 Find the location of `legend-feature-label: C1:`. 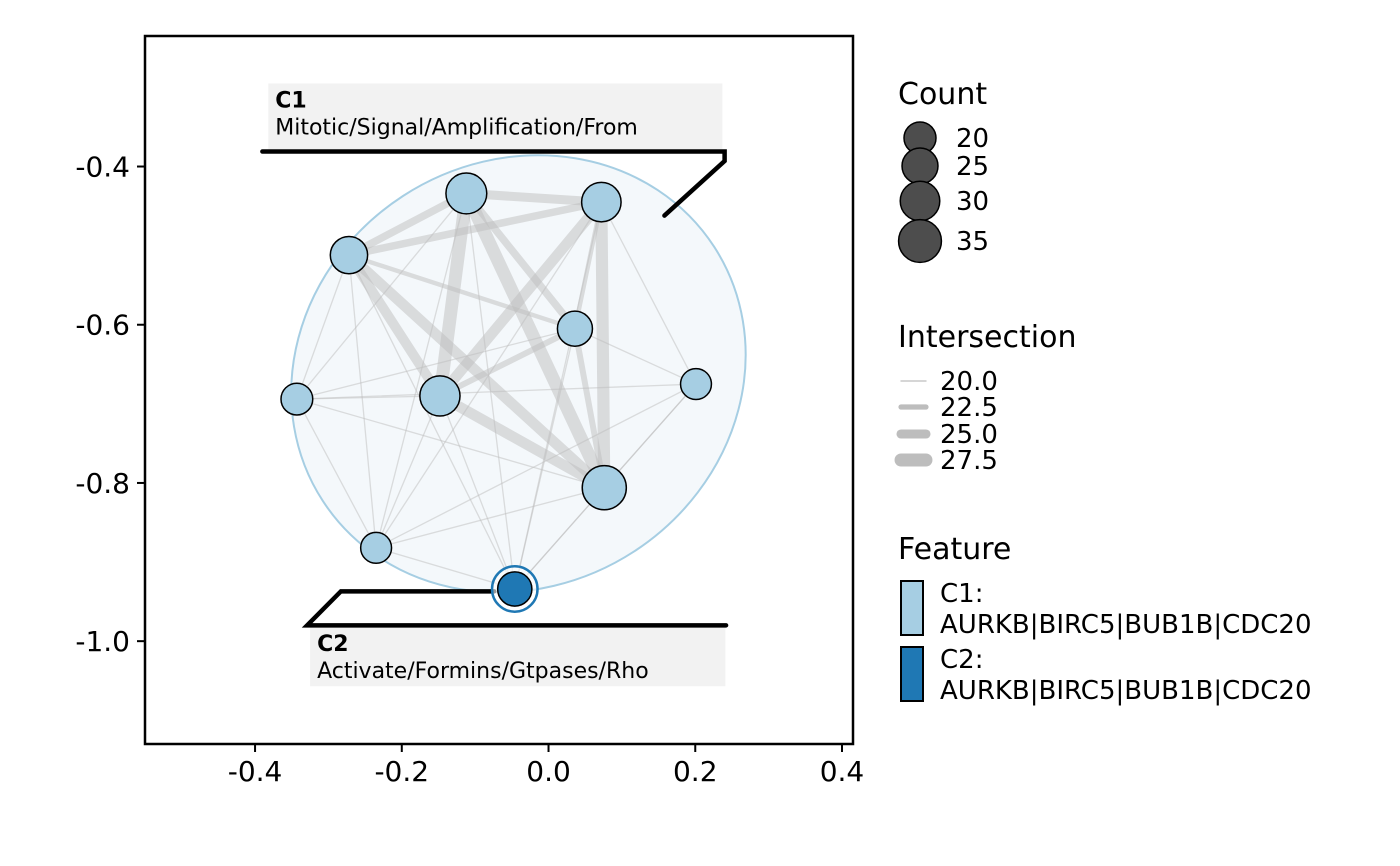

legend-feature-label: C1: is located at coordinates (961, 594).